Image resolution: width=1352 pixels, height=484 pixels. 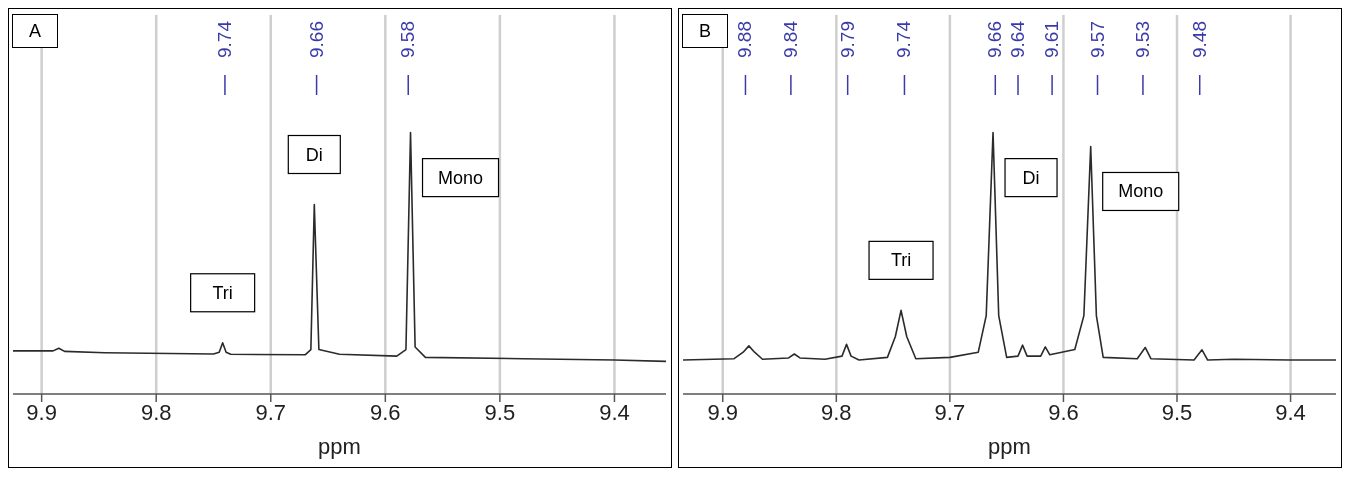 What do you see at coordinates (408, 39) in the screenshot?
I see `annotation: 9.58` at bounding box center [408, 39].